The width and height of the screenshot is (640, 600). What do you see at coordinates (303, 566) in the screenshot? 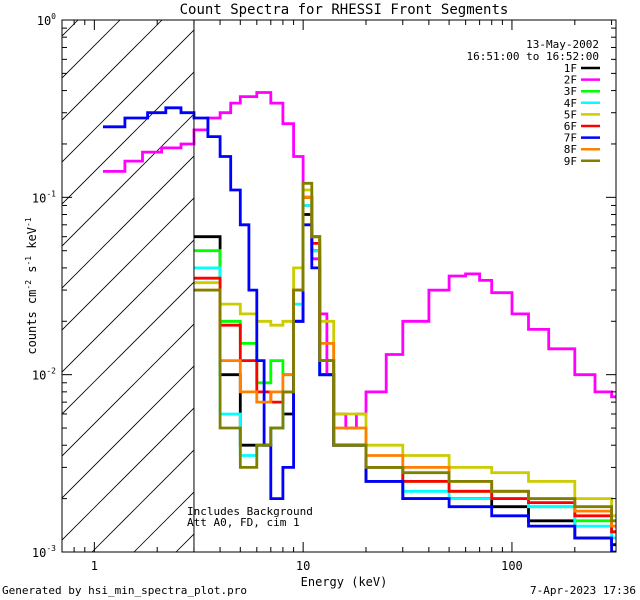
I see `x-tick-label: 10` at bounding box center [303, 566].